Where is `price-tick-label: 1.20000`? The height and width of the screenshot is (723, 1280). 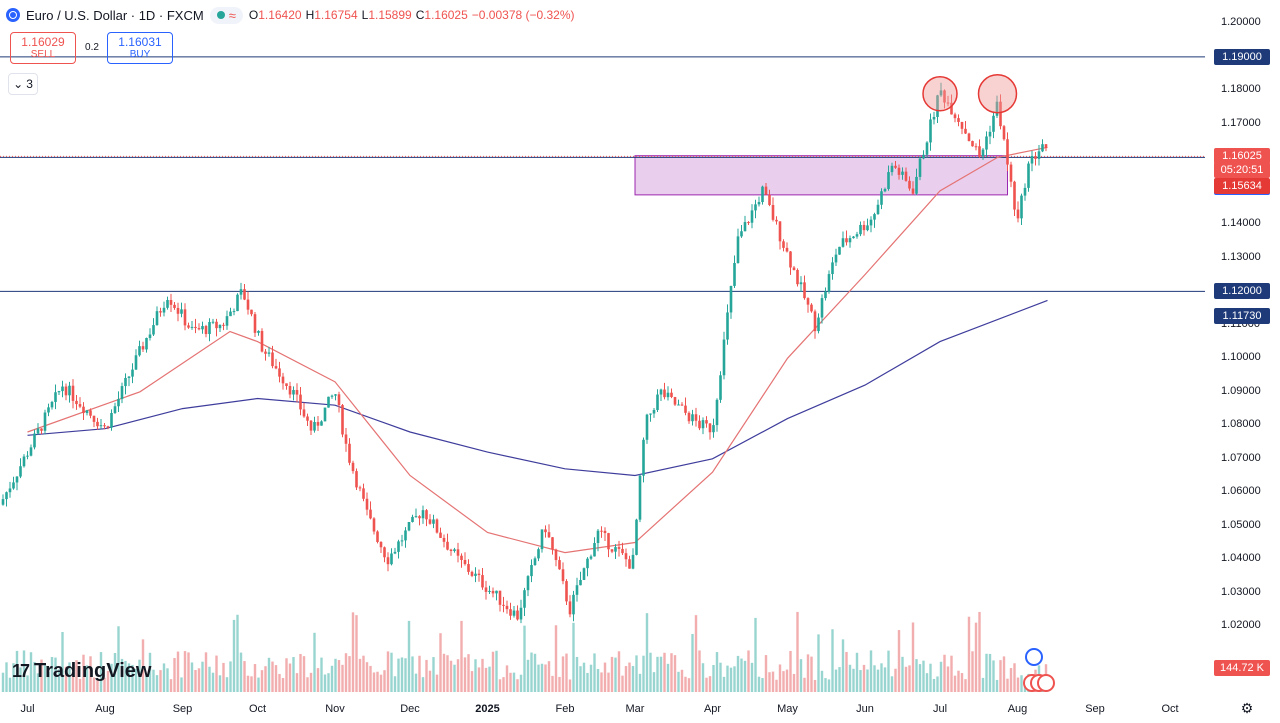 price-tick-label: 1.20000 is located at coordinates (1241, 22).